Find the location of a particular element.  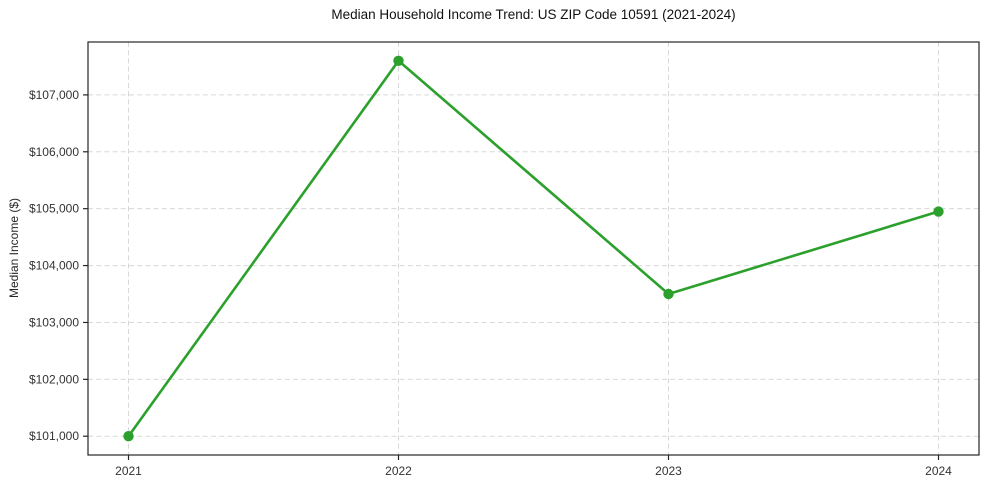

x-tick-label: 2023 is located at coordinates (668, 471).